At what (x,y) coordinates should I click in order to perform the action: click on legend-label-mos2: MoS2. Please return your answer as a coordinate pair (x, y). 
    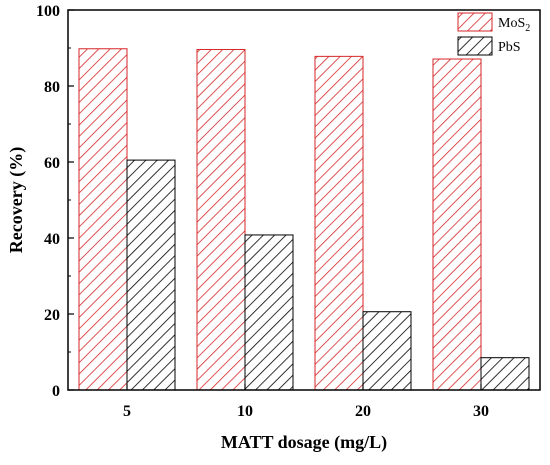
    Looking at the image, I should click on (514, 25).